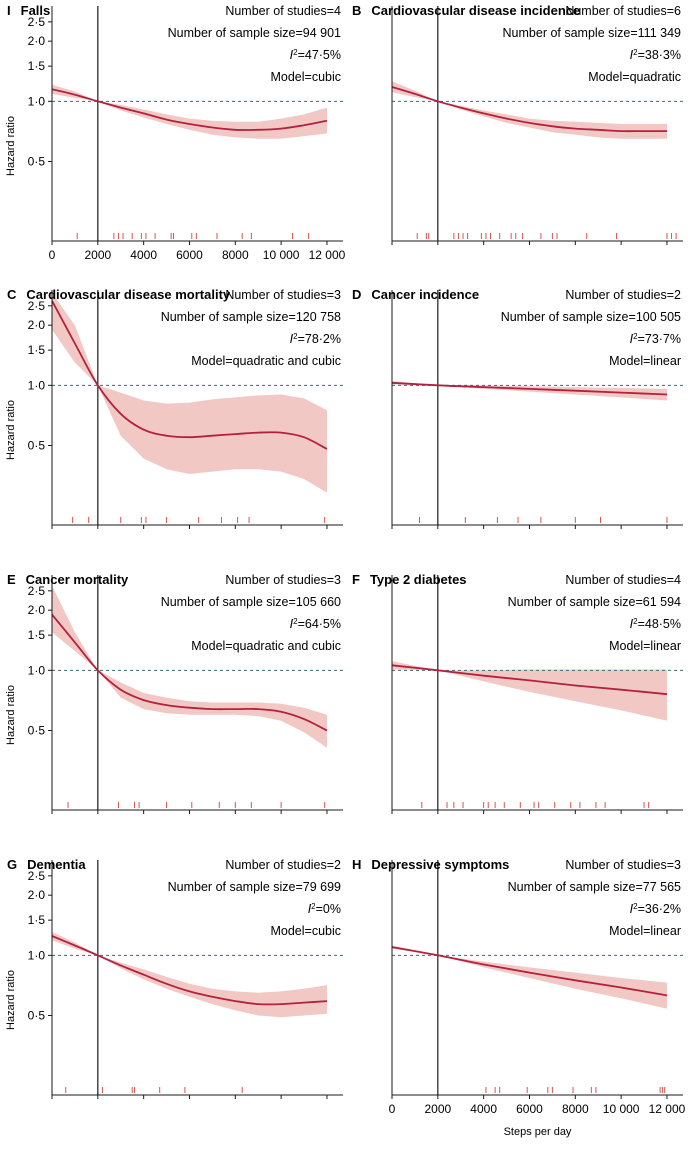 This screenshot has width=700, height=1167. I want to click on panel-title-text: Cancer incidence, so click(425, 294).